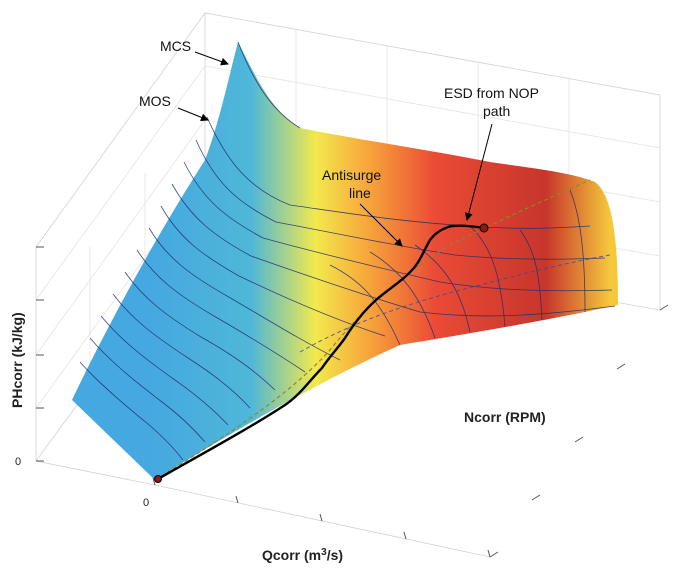  Describe the element at coordinates (381, 225) in the screenshot. I see `annotation-antisurge-arrow` at that location.